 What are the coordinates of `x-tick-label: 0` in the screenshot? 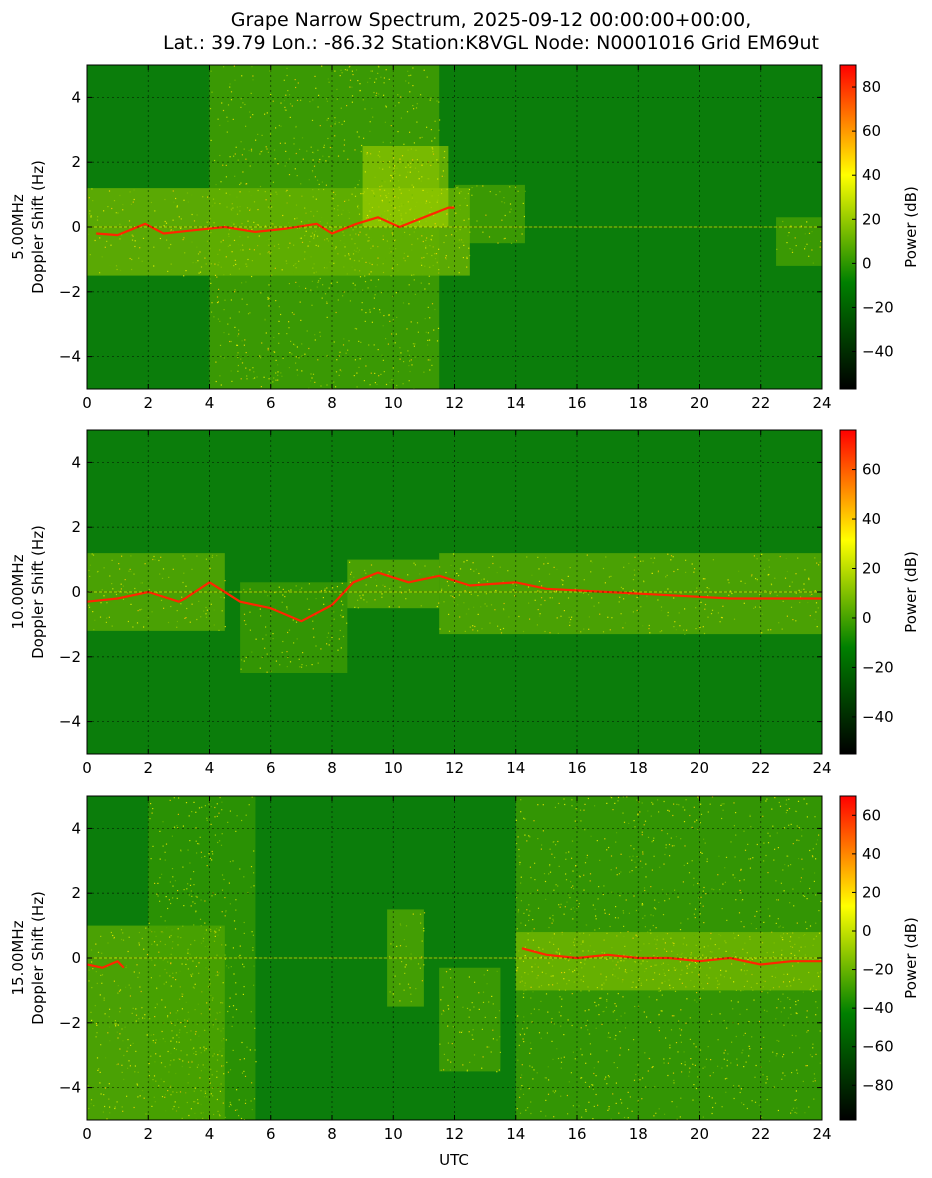 It's located at (87, 768).